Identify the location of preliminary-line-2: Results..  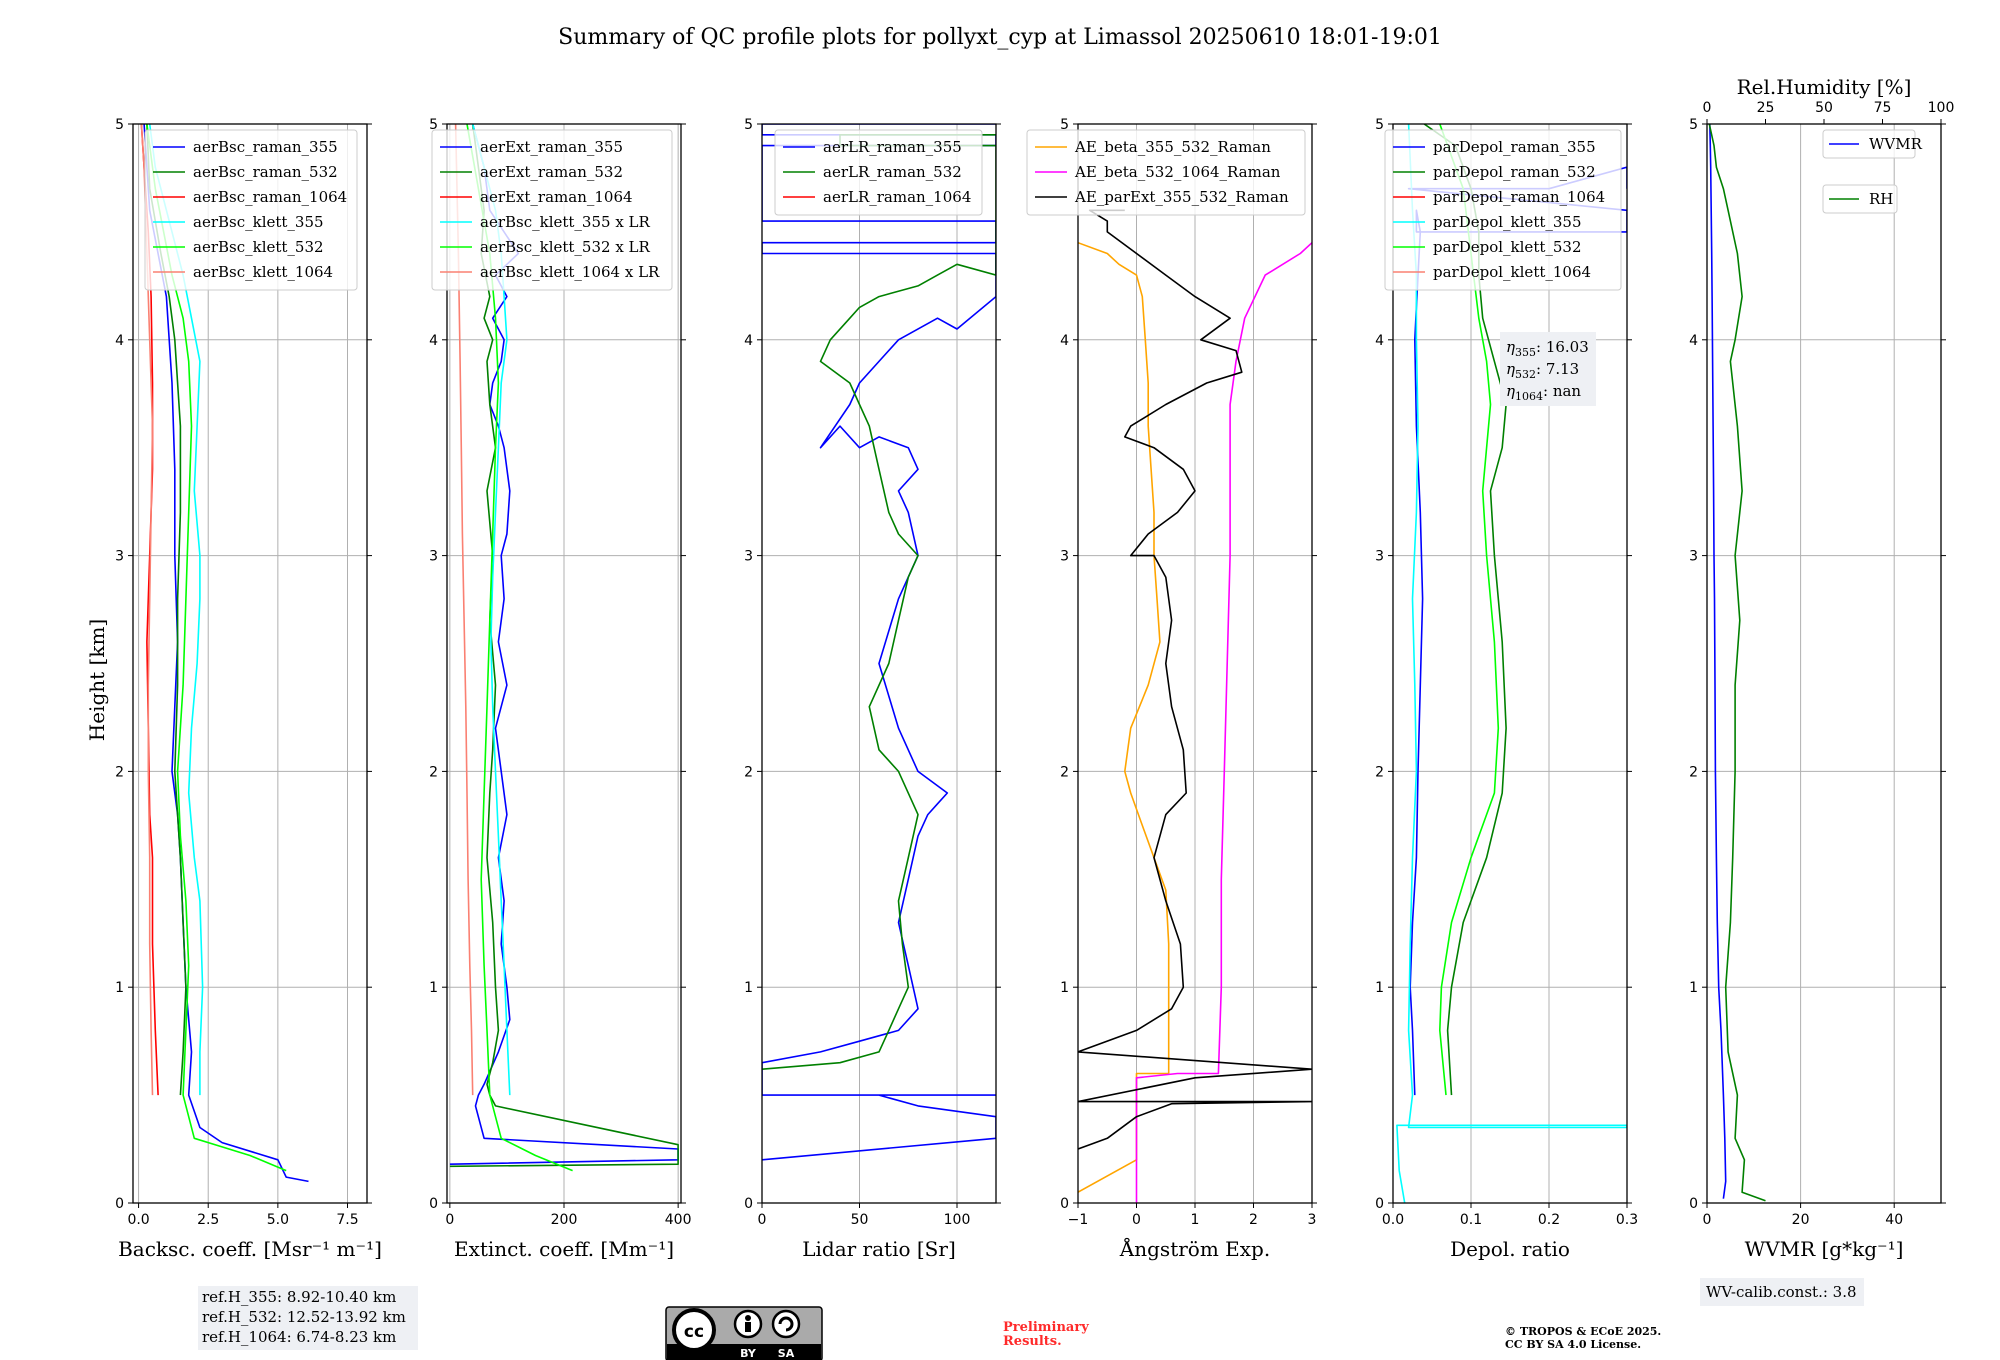
(1032, 1341).